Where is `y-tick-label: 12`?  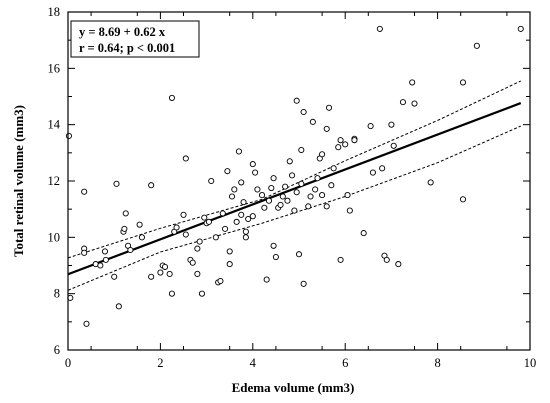 y-tick-label: 12 is located at coordinates (54, 181).